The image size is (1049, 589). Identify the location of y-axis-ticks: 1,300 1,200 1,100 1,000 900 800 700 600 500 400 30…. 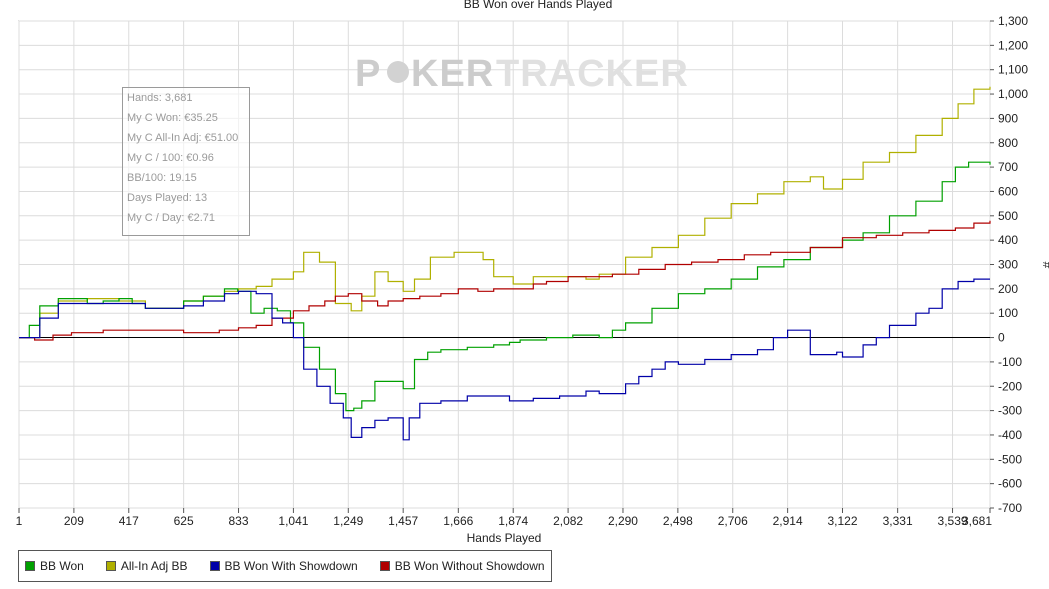
(1009, 264).